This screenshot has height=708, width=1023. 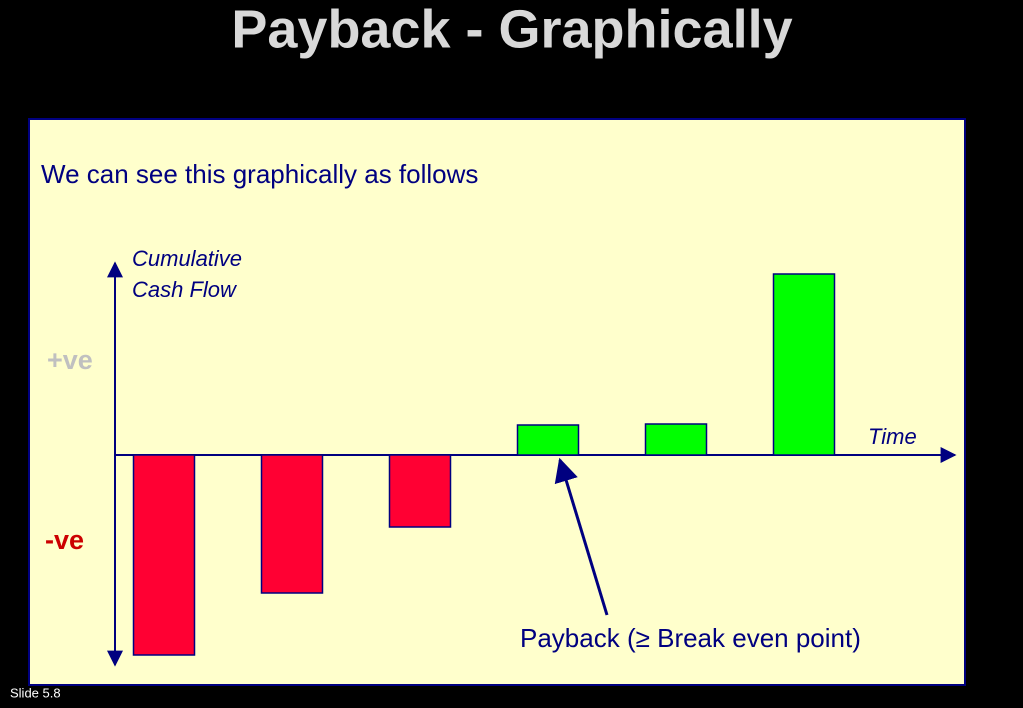 What do you see at coordinates (690, 638) in the screenshot?
I see `annotation: Payback (≥ Break even point)` at bounding box center [690, 638].